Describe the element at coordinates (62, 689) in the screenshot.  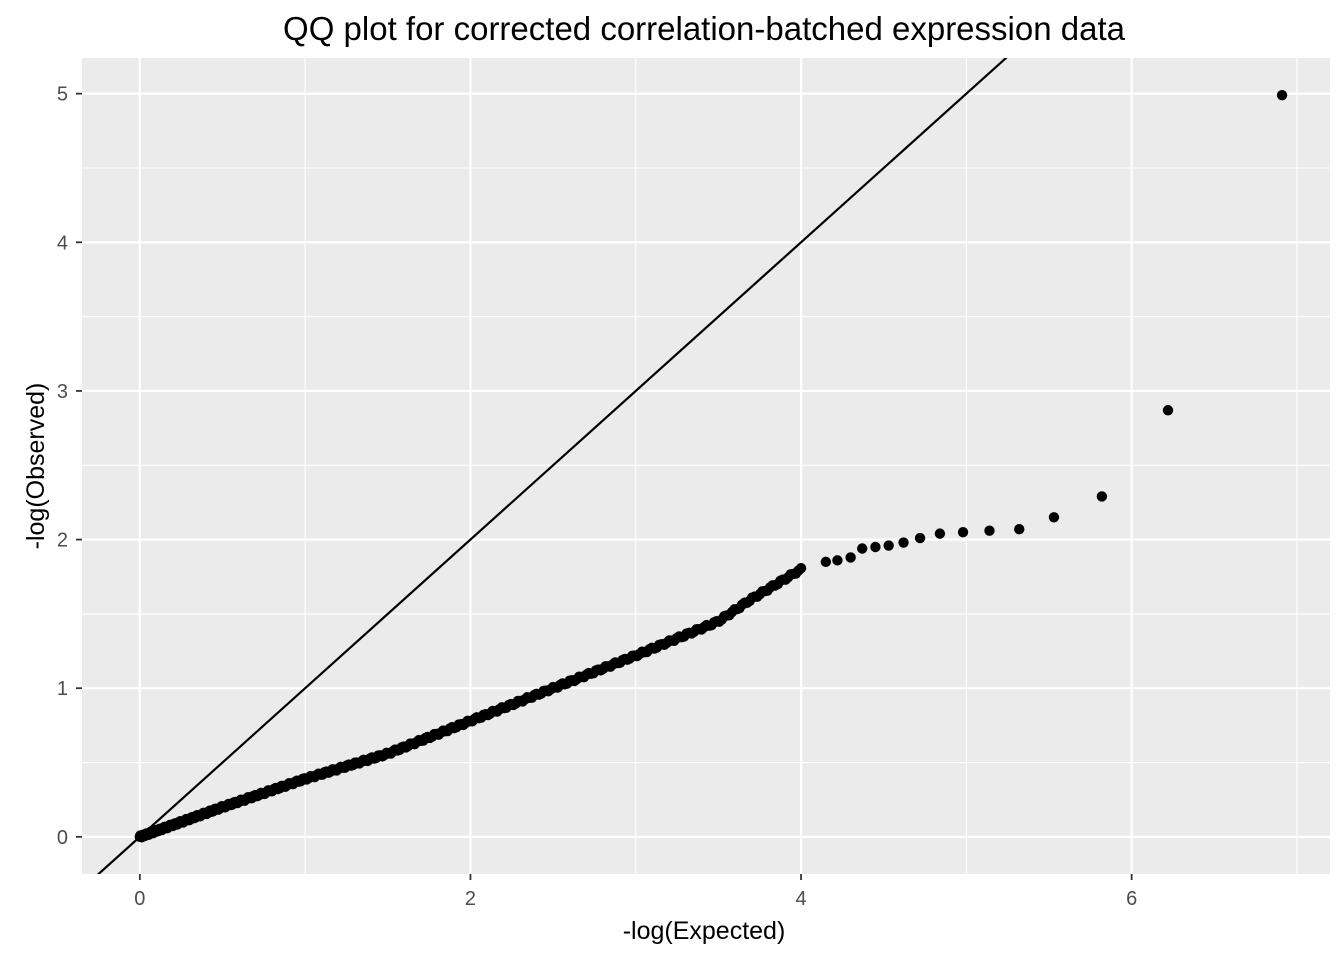
I see `y-tick-label: 1` at that location.